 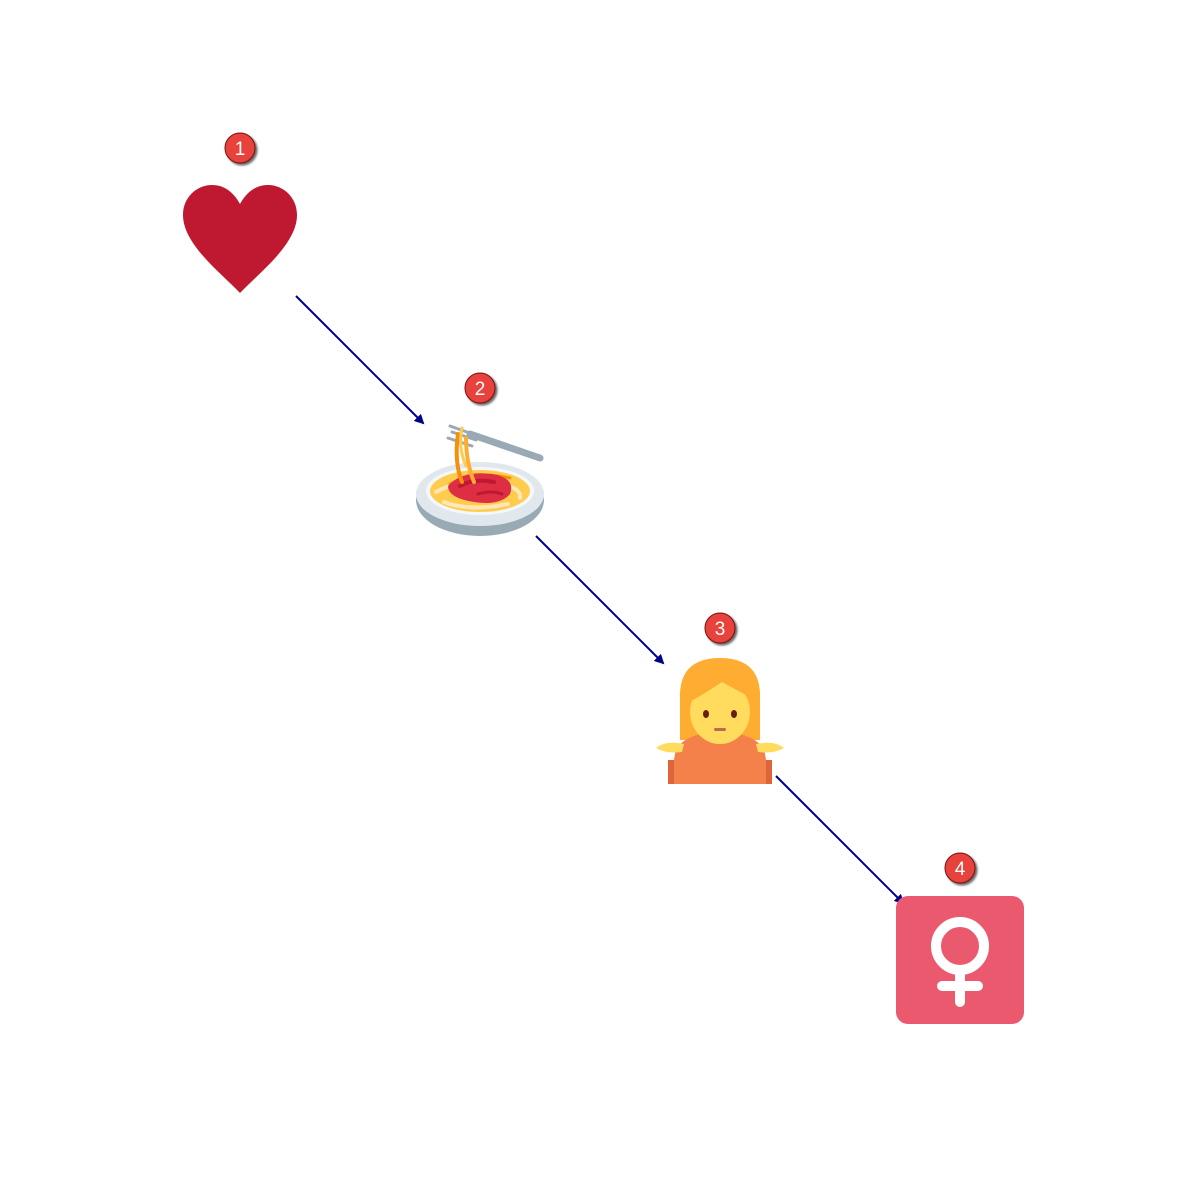 I want to click on badge-3-number: 3, so click(x=720, y=629).